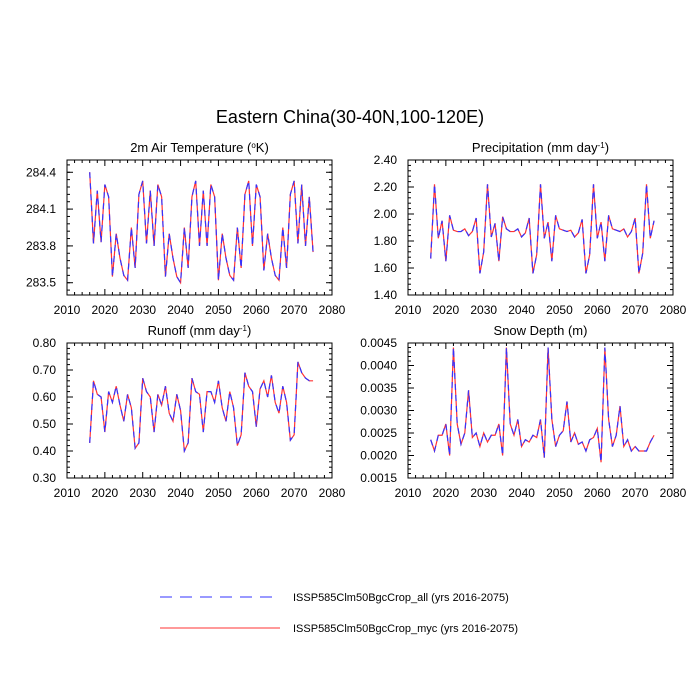  I want to click on panel-title: Precipitation (mm day-1), so click(540, 147).